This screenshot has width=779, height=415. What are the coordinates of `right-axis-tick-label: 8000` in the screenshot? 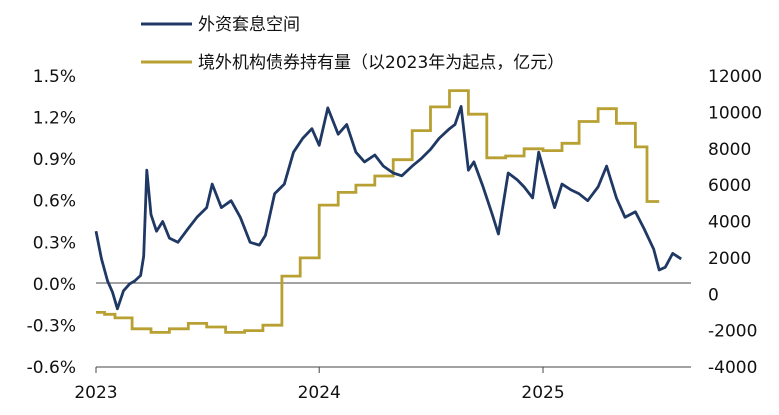 It's located at (729, 150).